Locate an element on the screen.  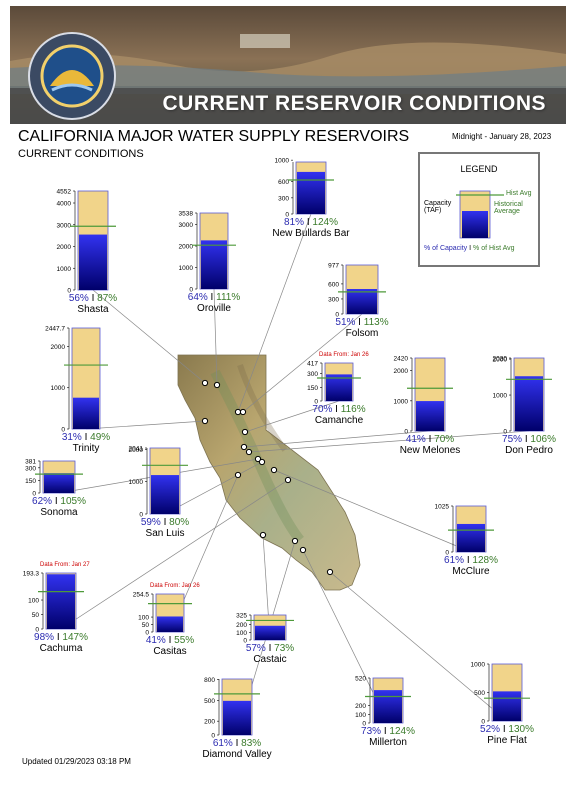
leader-line-mcclure is located at coordinates (372, 511).